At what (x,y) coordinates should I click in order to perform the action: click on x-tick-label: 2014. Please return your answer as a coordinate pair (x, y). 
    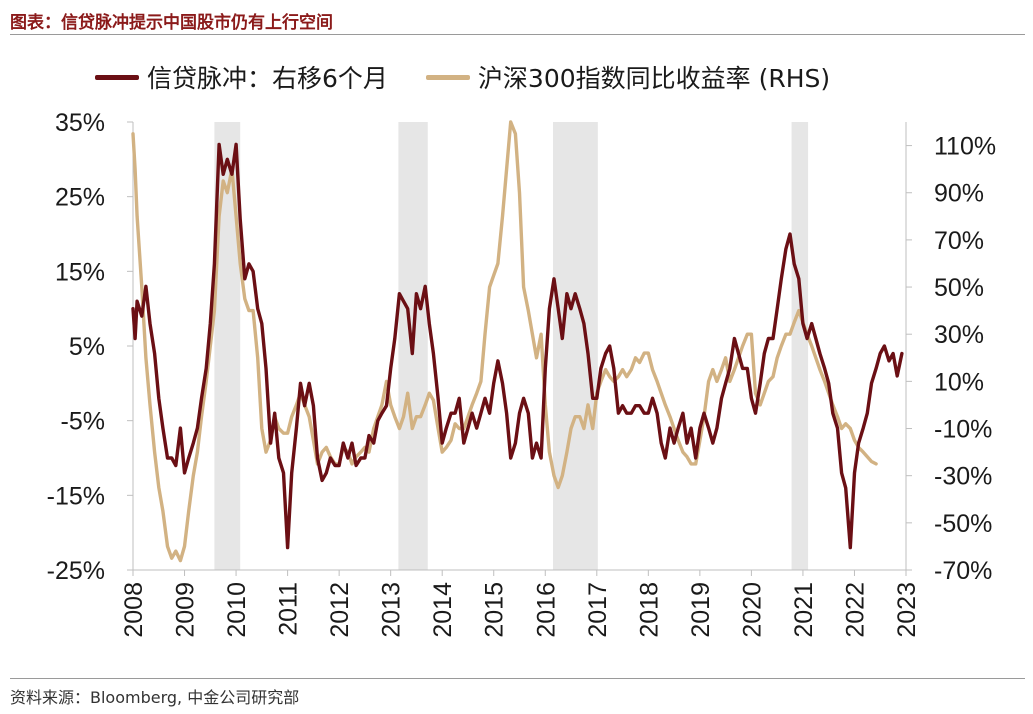
    Looking at the image, I should click on (443, 610).